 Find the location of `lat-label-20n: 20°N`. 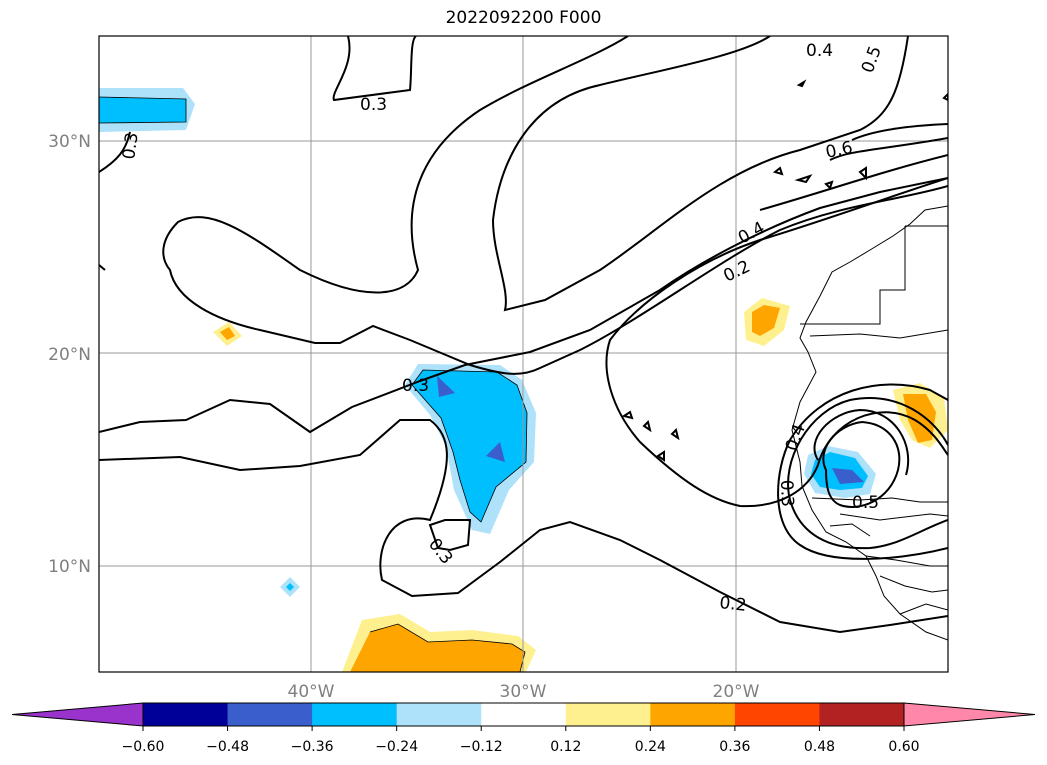

lat-label-20n: 20°N is located at coordinates (69, 355).